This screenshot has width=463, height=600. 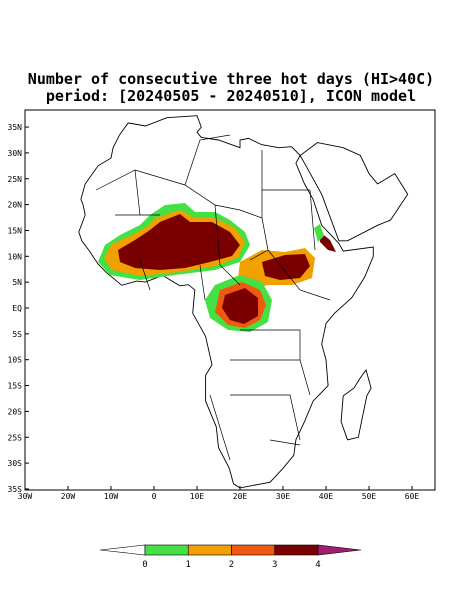 I want to click on lat-label: 35N, so click(x=15, y=127).